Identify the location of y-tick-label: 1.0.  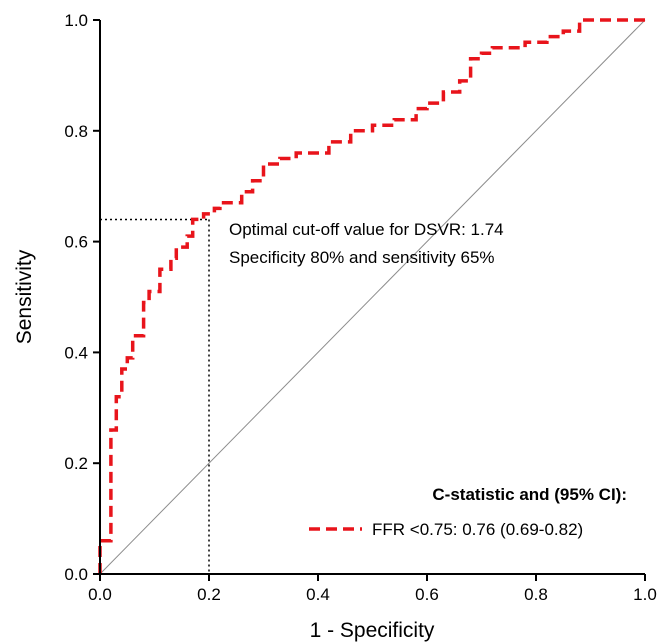
(76, 20).